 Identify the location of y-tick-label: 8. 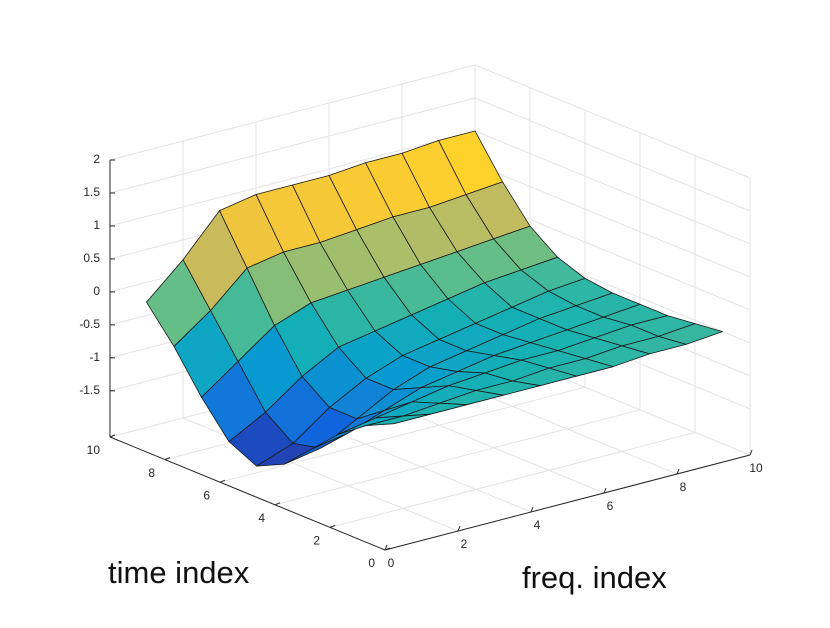
(151, 473).